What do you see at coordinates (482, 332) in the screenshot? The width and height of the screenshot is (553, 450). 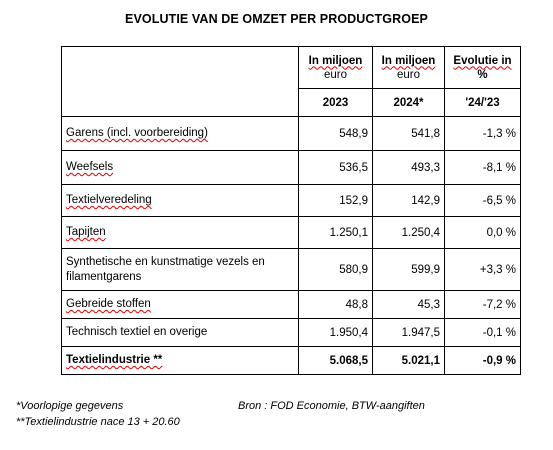 I see `evolution-value: -0,1 %` at bounding box center [482, 332].